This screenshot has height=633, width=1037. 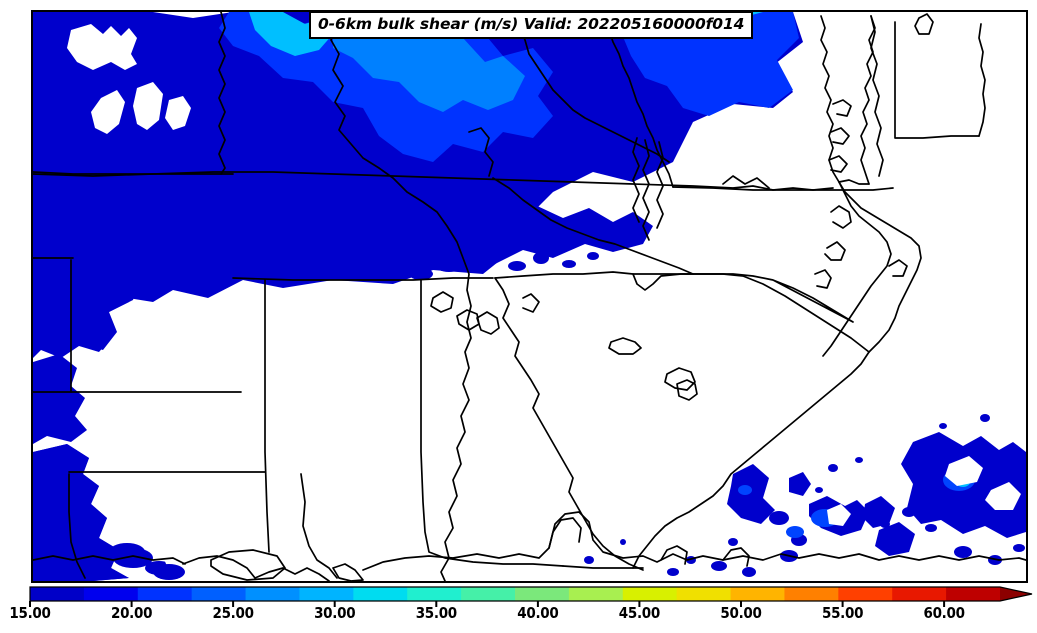 I want to click on ga-lake-lanier, so click(x=442, y=302).